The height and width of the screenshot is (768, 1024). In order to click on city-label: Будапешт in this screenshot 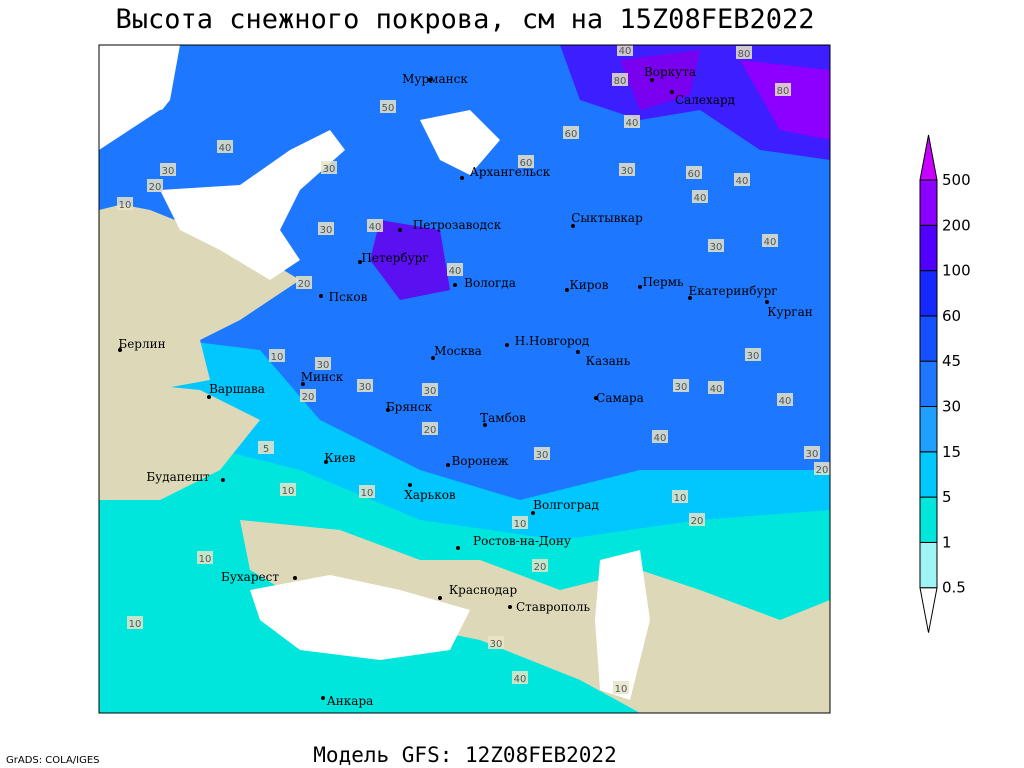, I will do `click(178, 477)`.